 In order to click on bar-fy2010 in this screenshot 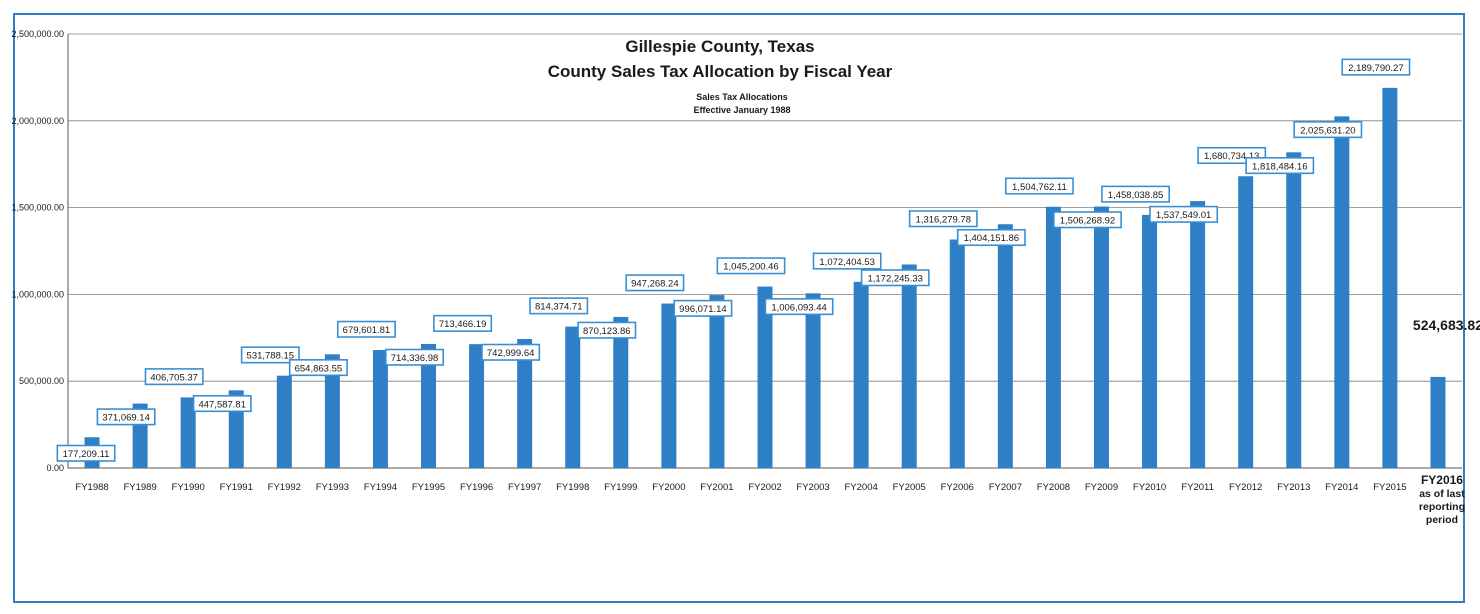, I will do `click(1150, 341)`.